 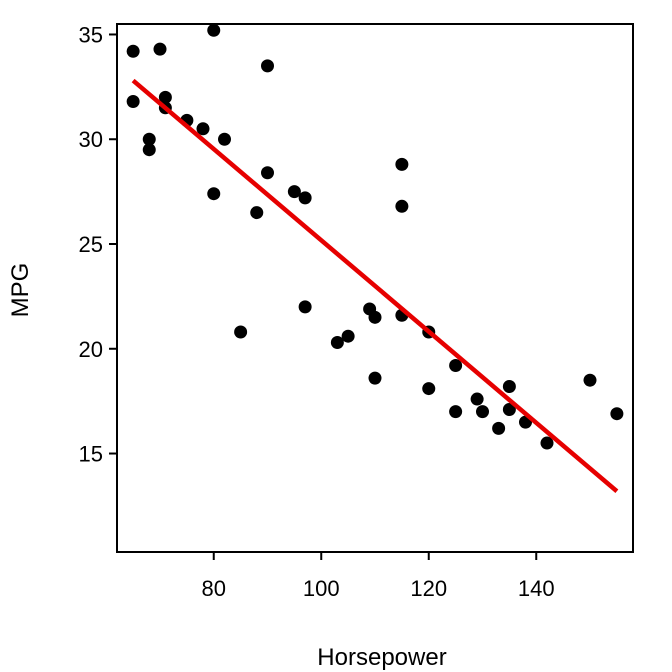 What do you see at coordinates (91, 349) in the screenshot?
I see `y-tick-label: 20` at bounding box center [91, 349].